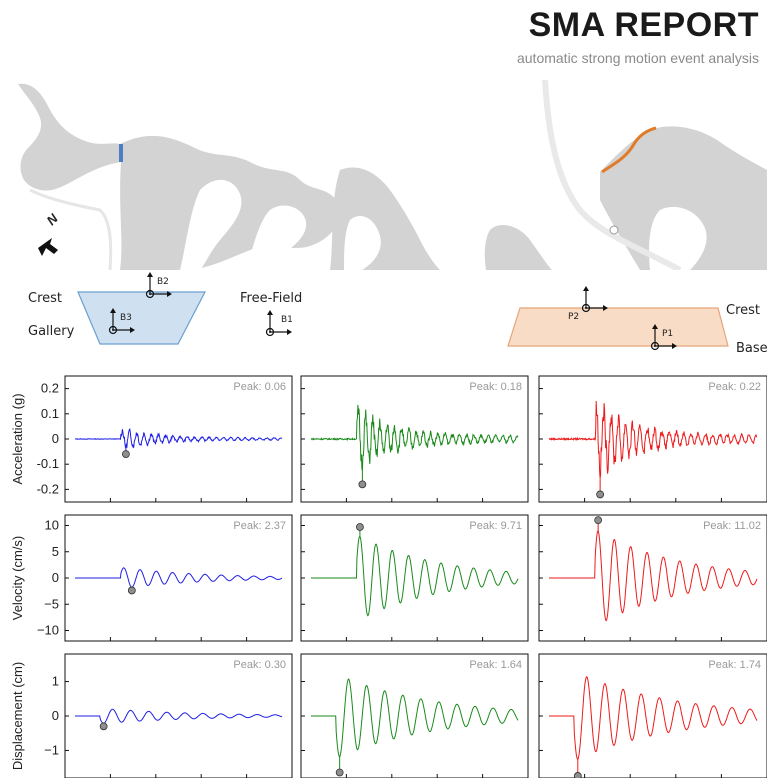 The image size is (767, 778). What do you see at coordinates (279, 323) in the screenshot?
I see `sensor-b1-icon: B1` at bounding box center [279, 323].